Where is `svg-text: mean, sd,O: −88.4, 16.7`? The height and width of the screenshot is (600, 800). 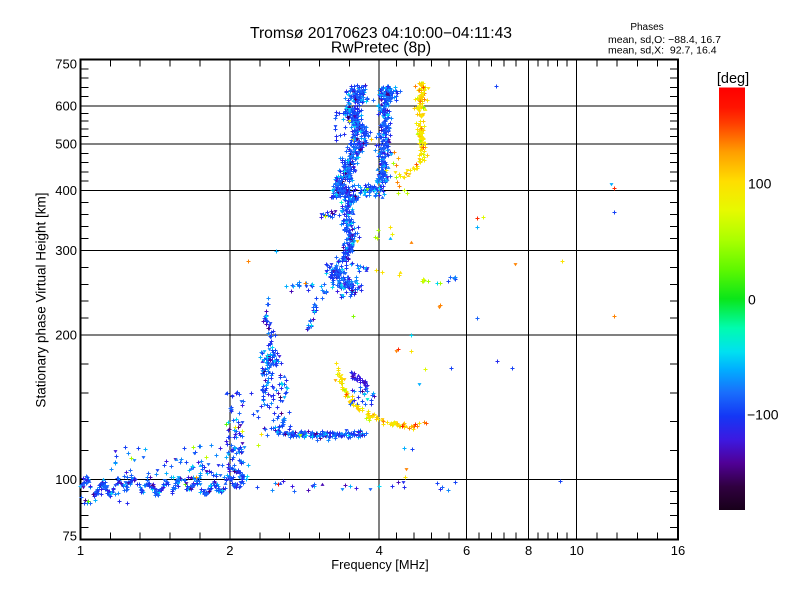 svg-text: mean, sd,O: −88.4, 16.7 is located at coordinates (664, 40).